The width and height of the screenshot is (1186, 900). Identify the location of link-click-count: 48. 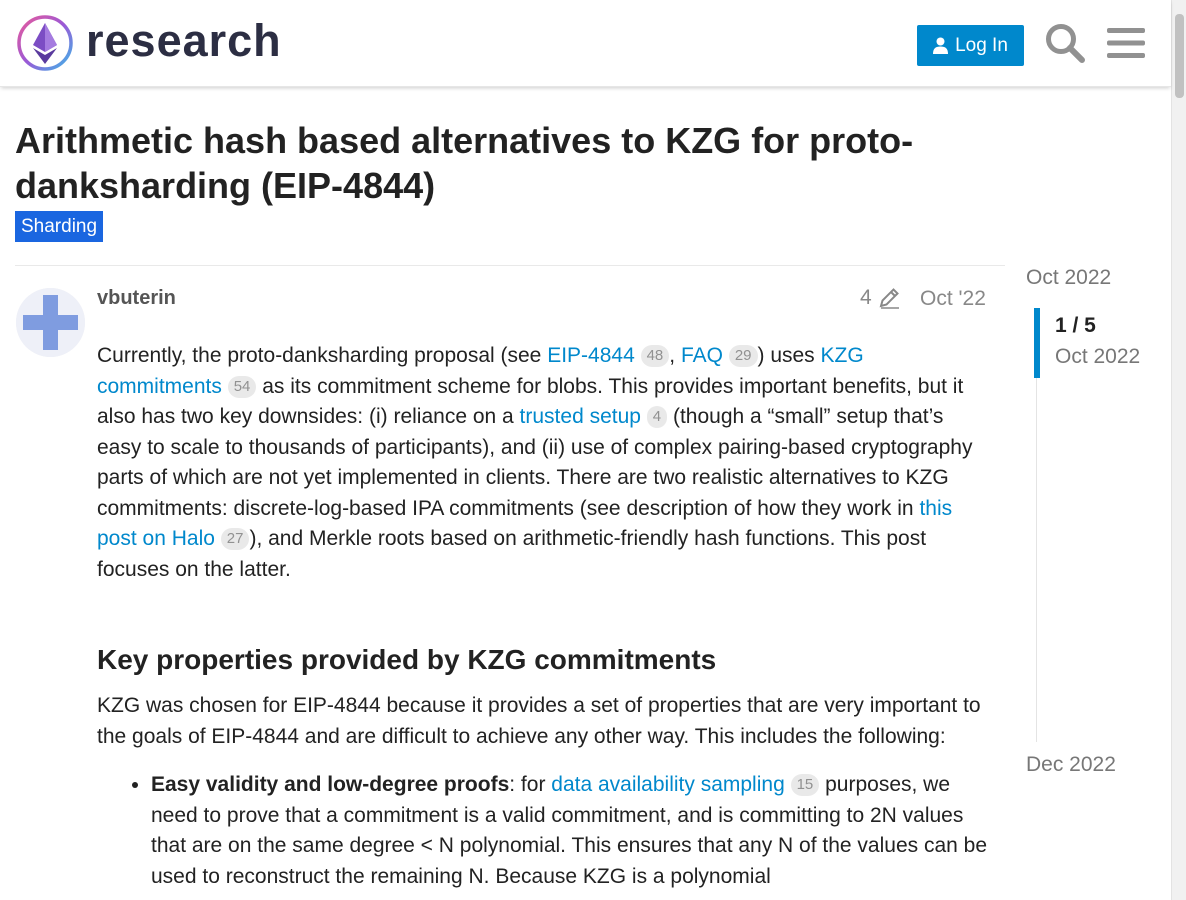
(655, 356).